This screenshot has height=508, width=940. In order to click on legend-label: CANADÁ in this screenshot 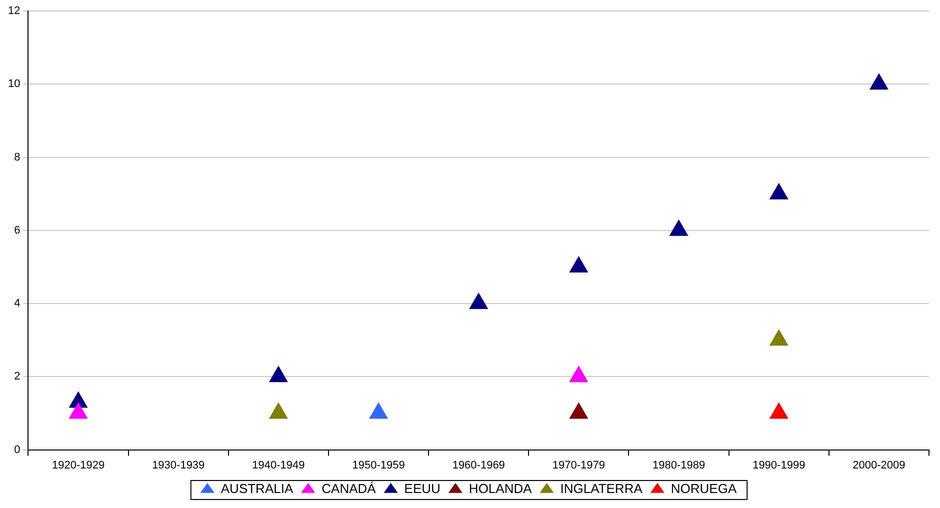, I will do `click(349, 488)`.